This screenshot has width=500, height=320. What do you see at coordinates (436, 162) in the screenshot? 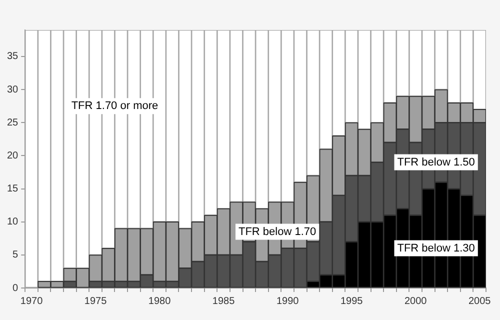
I see `series-label: TFR below 1.50` at bounding box center [436, 162].